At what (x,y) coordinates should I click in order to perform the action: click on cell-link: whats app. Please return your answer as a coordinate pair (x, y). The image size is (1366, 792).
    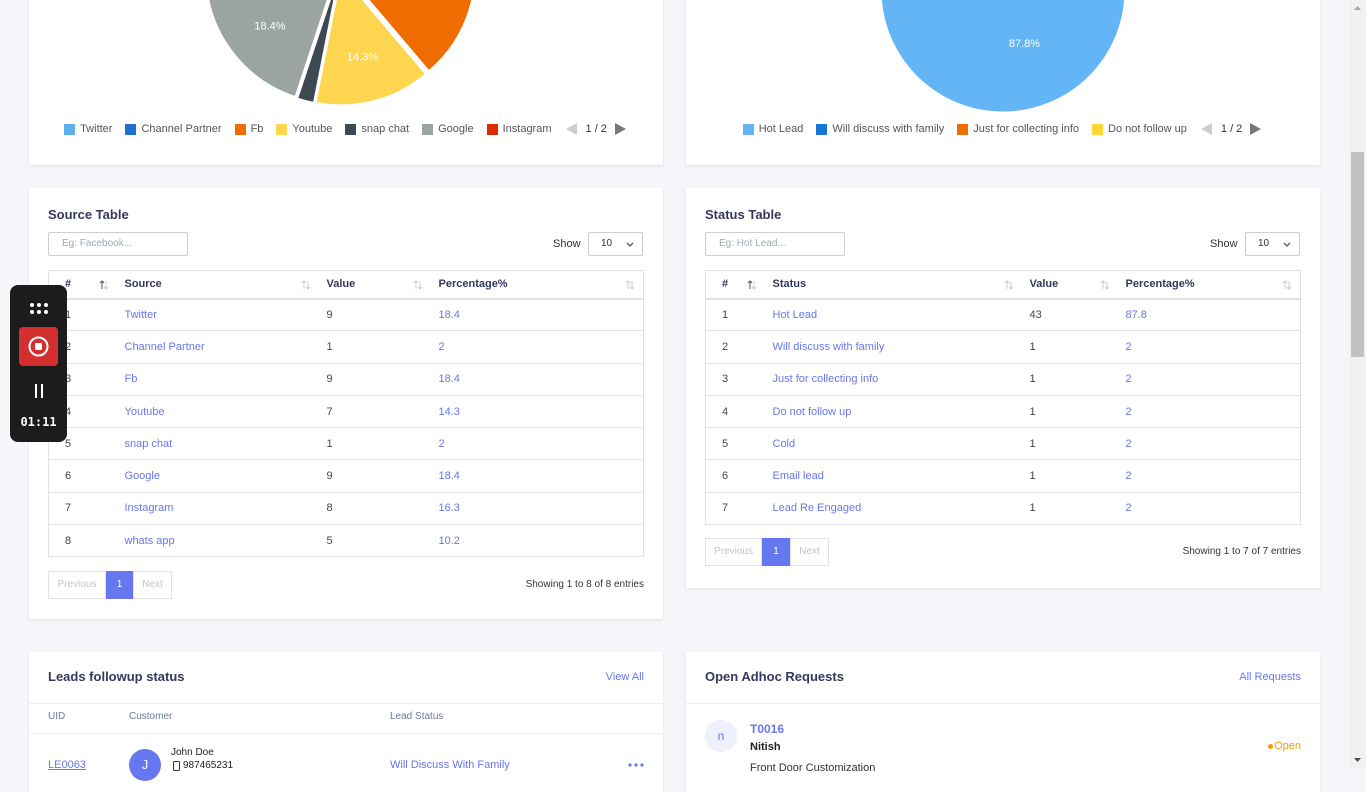
    Looking at the image, I should click on (149, 540).